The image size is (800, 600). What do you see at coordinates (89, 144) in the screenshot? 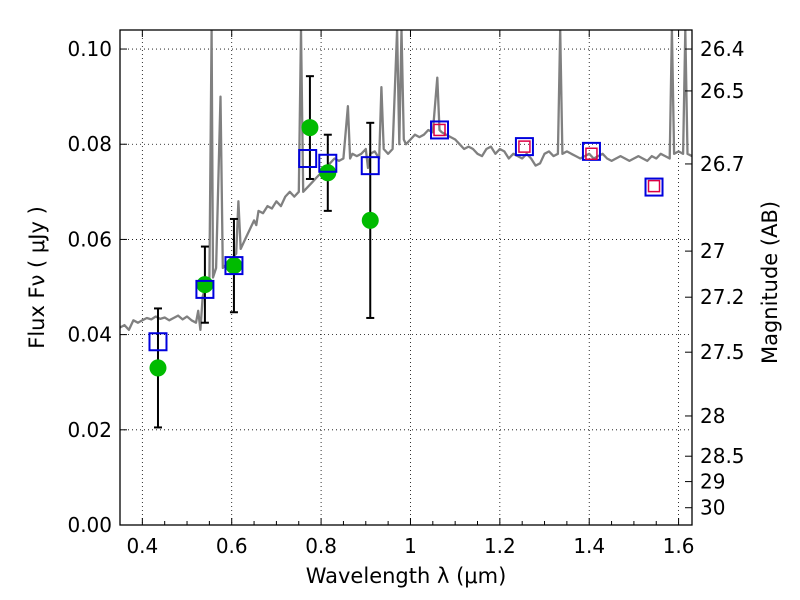
I see `y-tick-label: 0.08` at bounding box center [89, 144].